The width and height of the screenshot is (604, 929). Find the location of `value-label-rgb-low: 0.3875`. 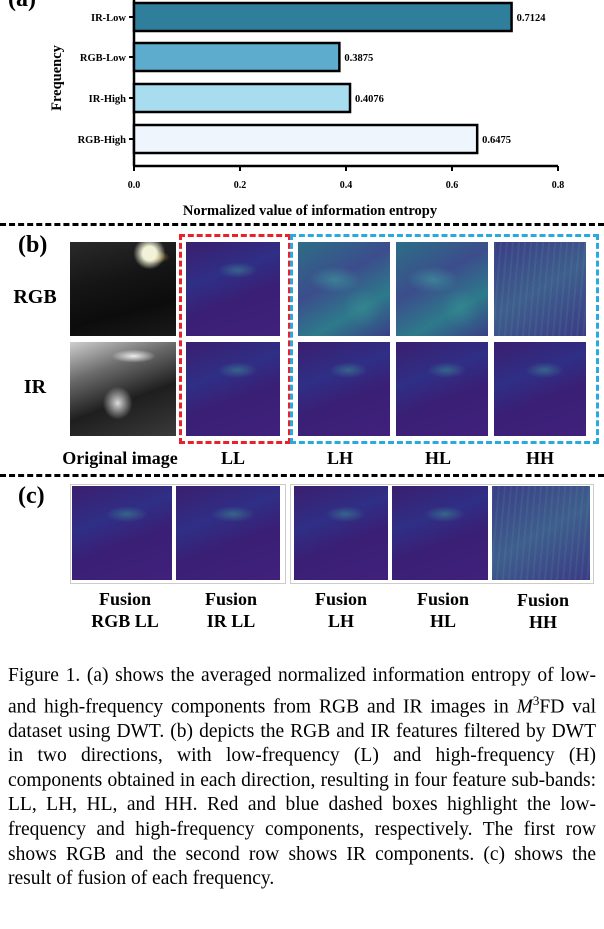

value-label-rgb-low: 0.3875 is located at coordinates (358, 58).